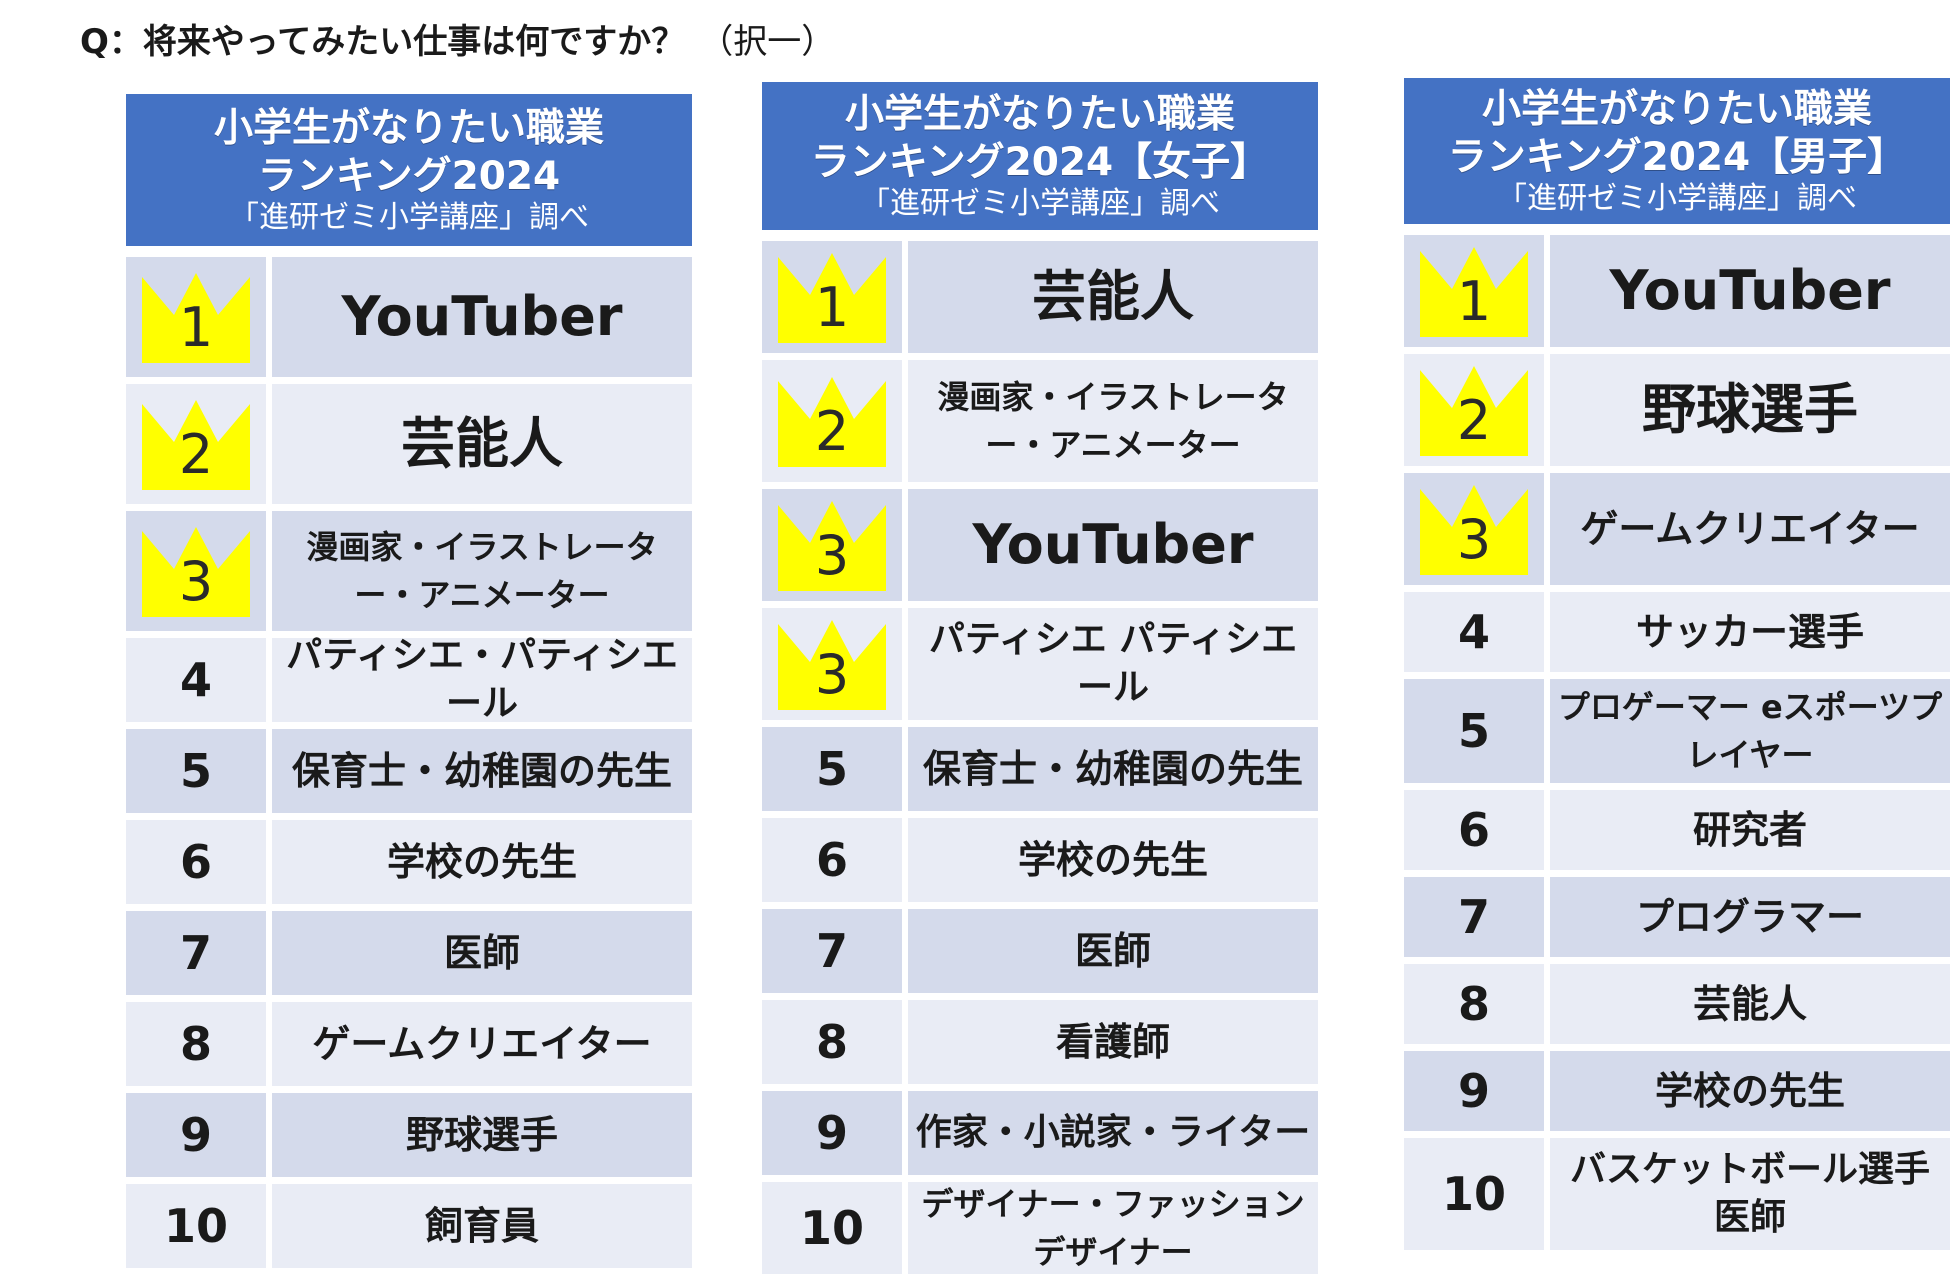  I want to click on rank-number: 5, so click(195, 771).